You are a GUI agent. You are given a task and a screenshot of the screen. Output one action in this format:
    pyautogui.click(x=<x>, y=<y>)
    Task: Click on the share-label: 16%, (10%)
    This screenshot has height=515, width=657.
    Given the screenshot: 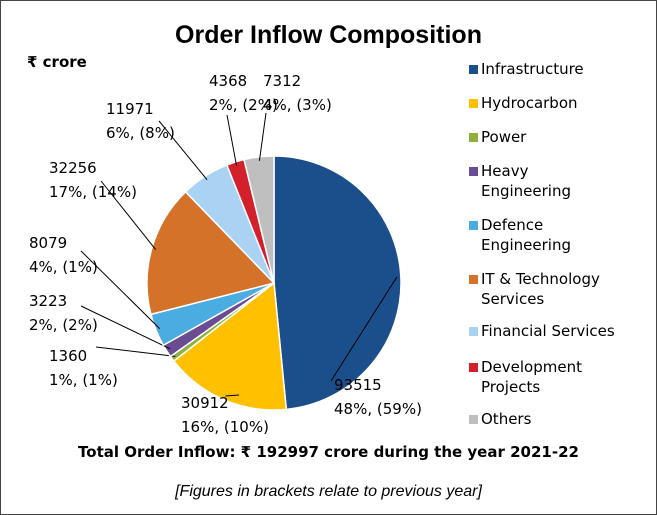 What is the action you would take?
    pyautogui.click(x=225, y=427)
    